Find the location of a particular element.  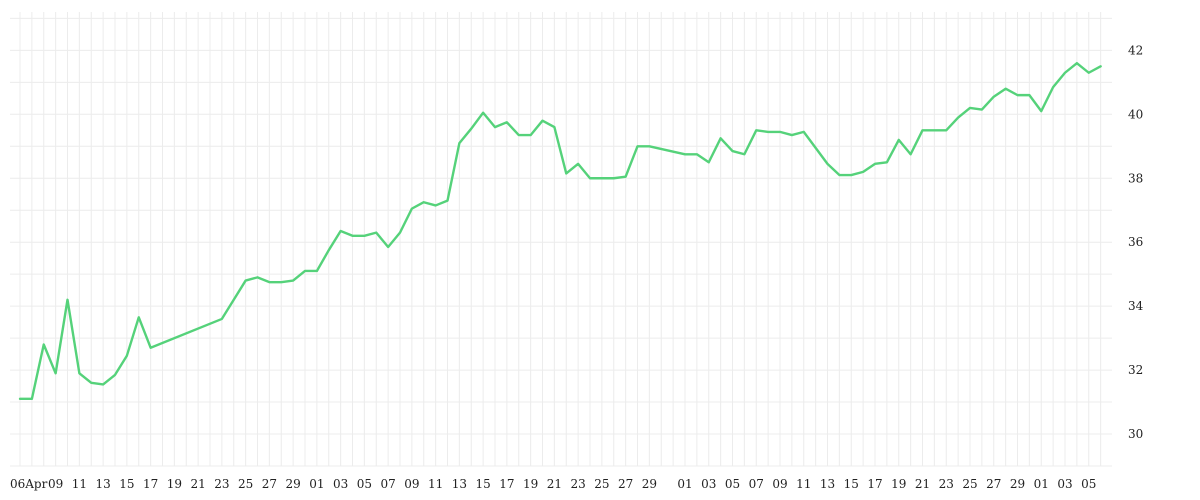

y-tick-label: 38 is located at coordinates (1135, 178).